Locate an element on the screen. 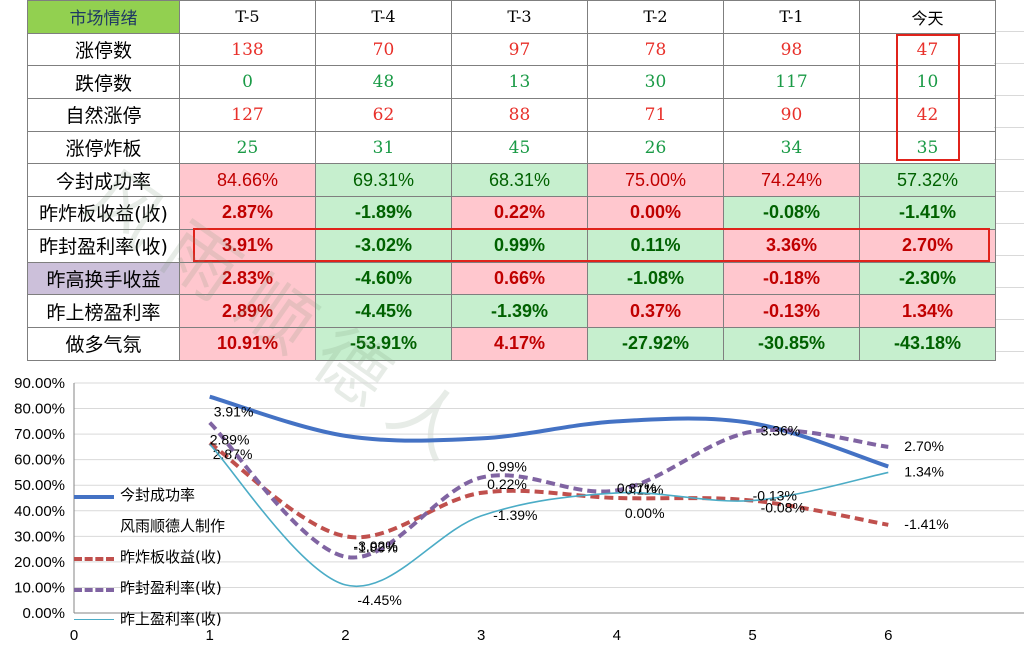 The height and width of the screenshot is (656, 1024). table-cell: 0.37% is located at coordinates (655, 311).